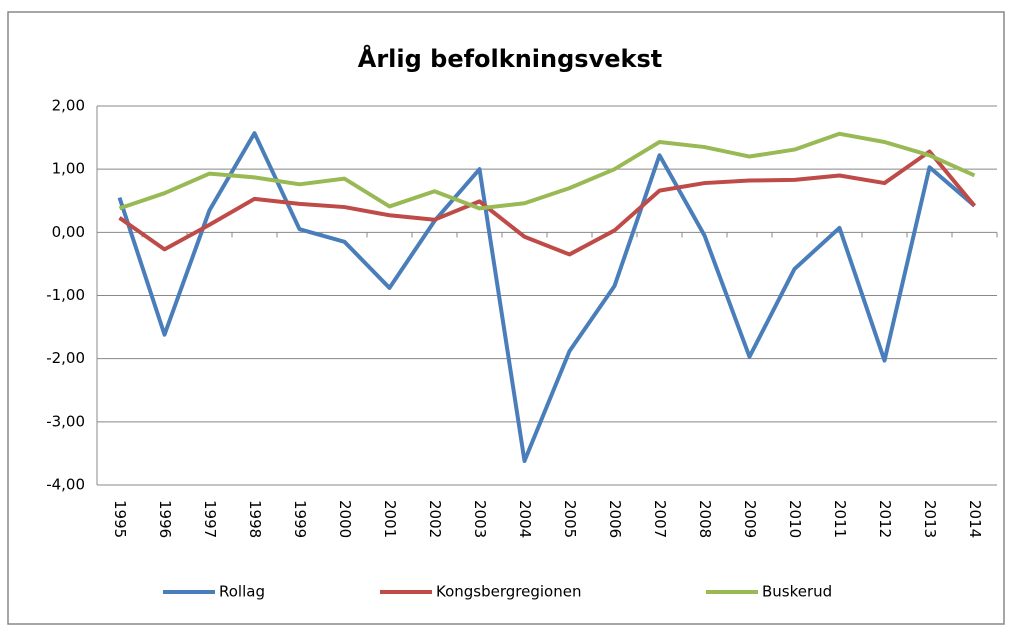 This screenshot has width=1013, height=632. Describe the element at coordinates (660, 519) in the screenshot. I see `x-tick-label: 2007` at that location.